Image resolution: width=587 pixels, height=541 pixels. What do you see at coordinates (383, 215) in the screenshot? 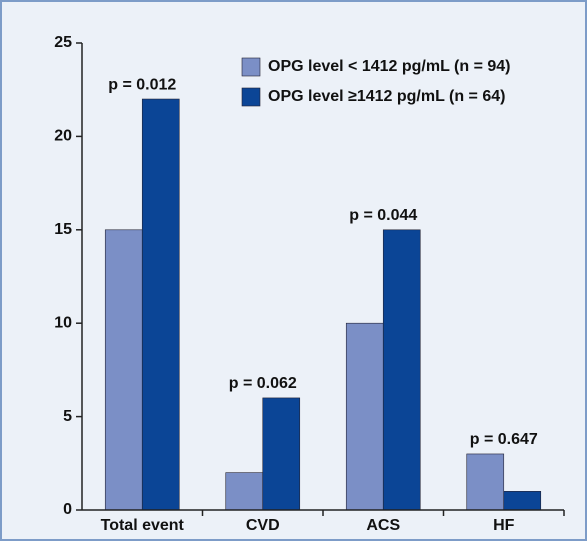
I see `annotation: p = 0.044` at bounding box center [383, 215].